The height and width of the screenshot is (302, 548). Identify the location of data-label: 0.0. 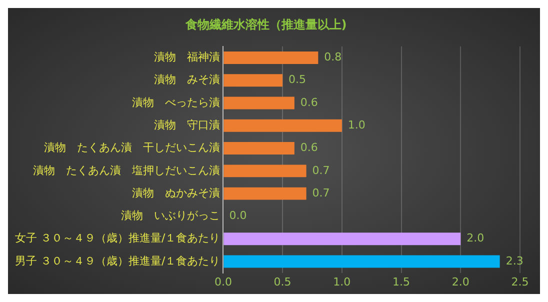
(238, 215).